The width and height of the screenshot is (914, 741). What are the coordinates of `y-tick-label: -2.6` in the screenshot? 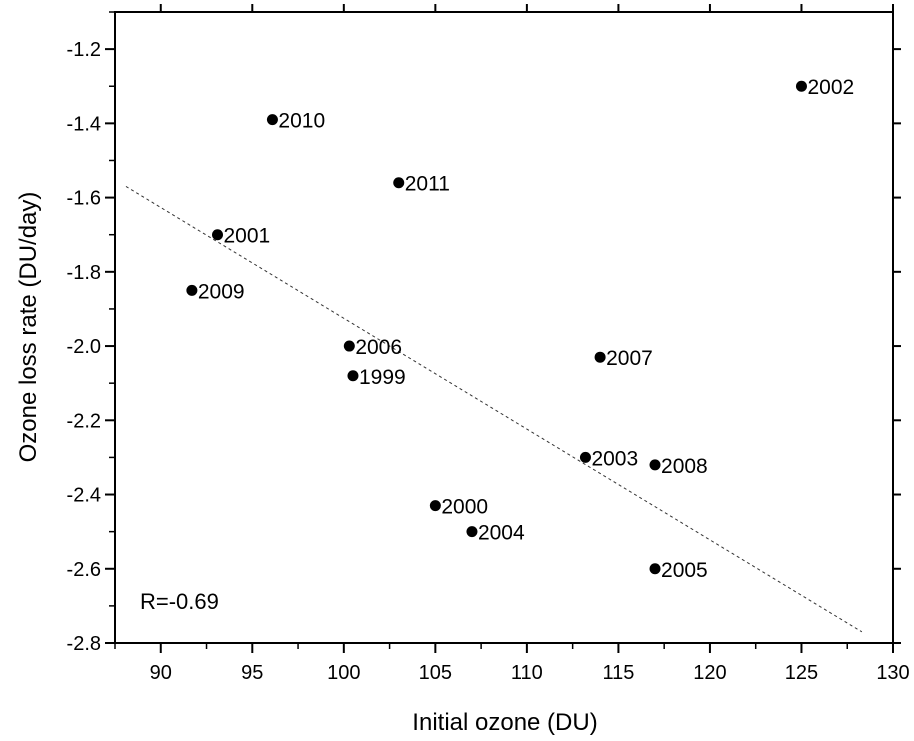 It's located at (84, 570).